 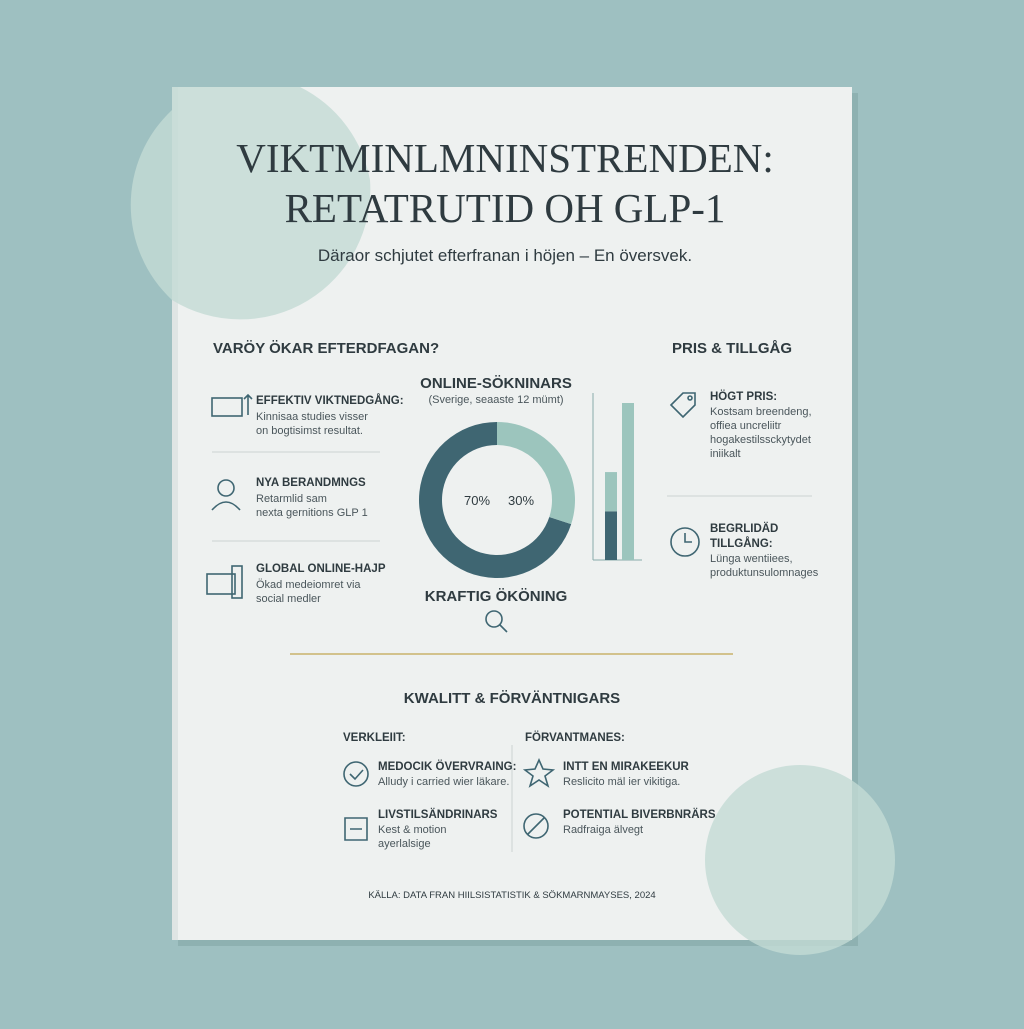 I want to click on chart-caption: KRAFTIG ÖKÖNING, so click(x=496, y=596).